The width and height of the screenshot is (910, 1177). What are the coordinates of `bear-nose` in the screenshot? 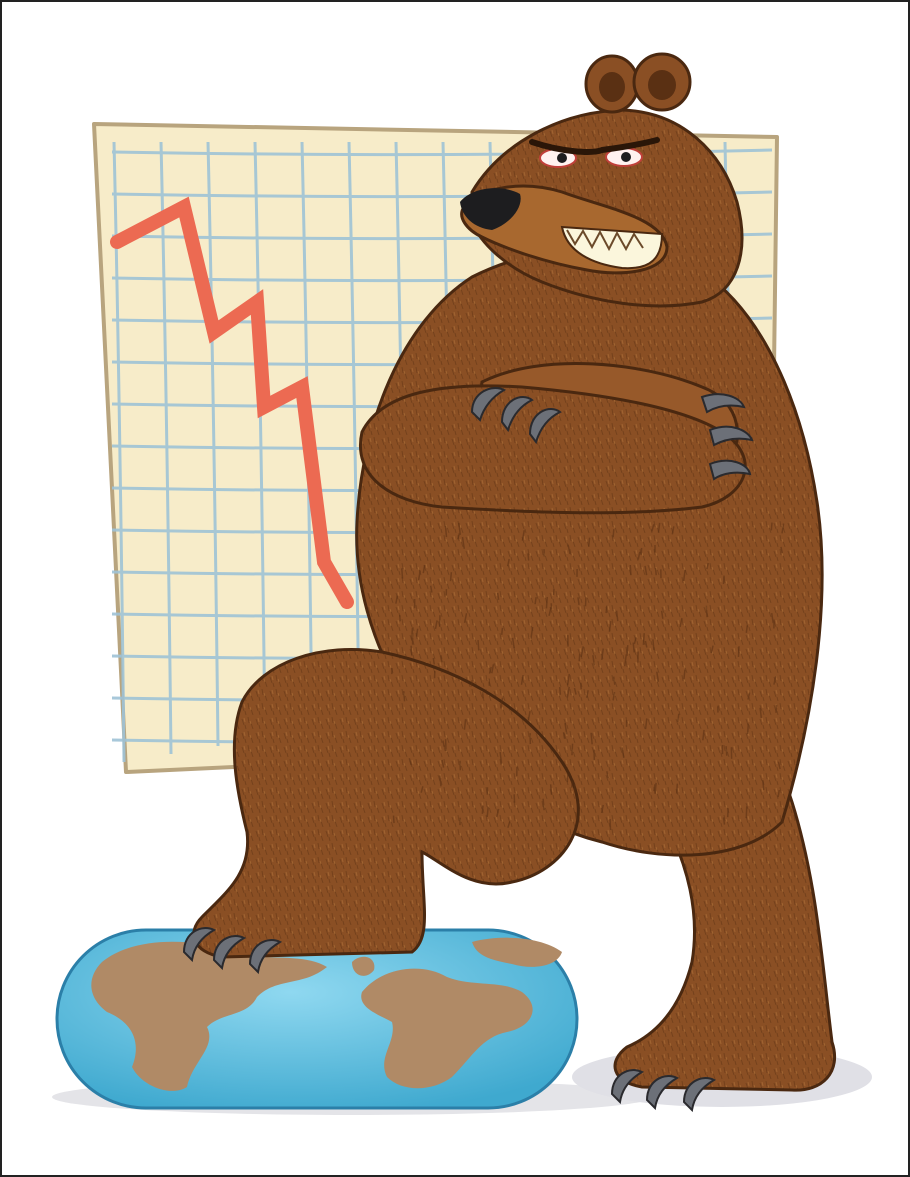 It's located at (490, 209).